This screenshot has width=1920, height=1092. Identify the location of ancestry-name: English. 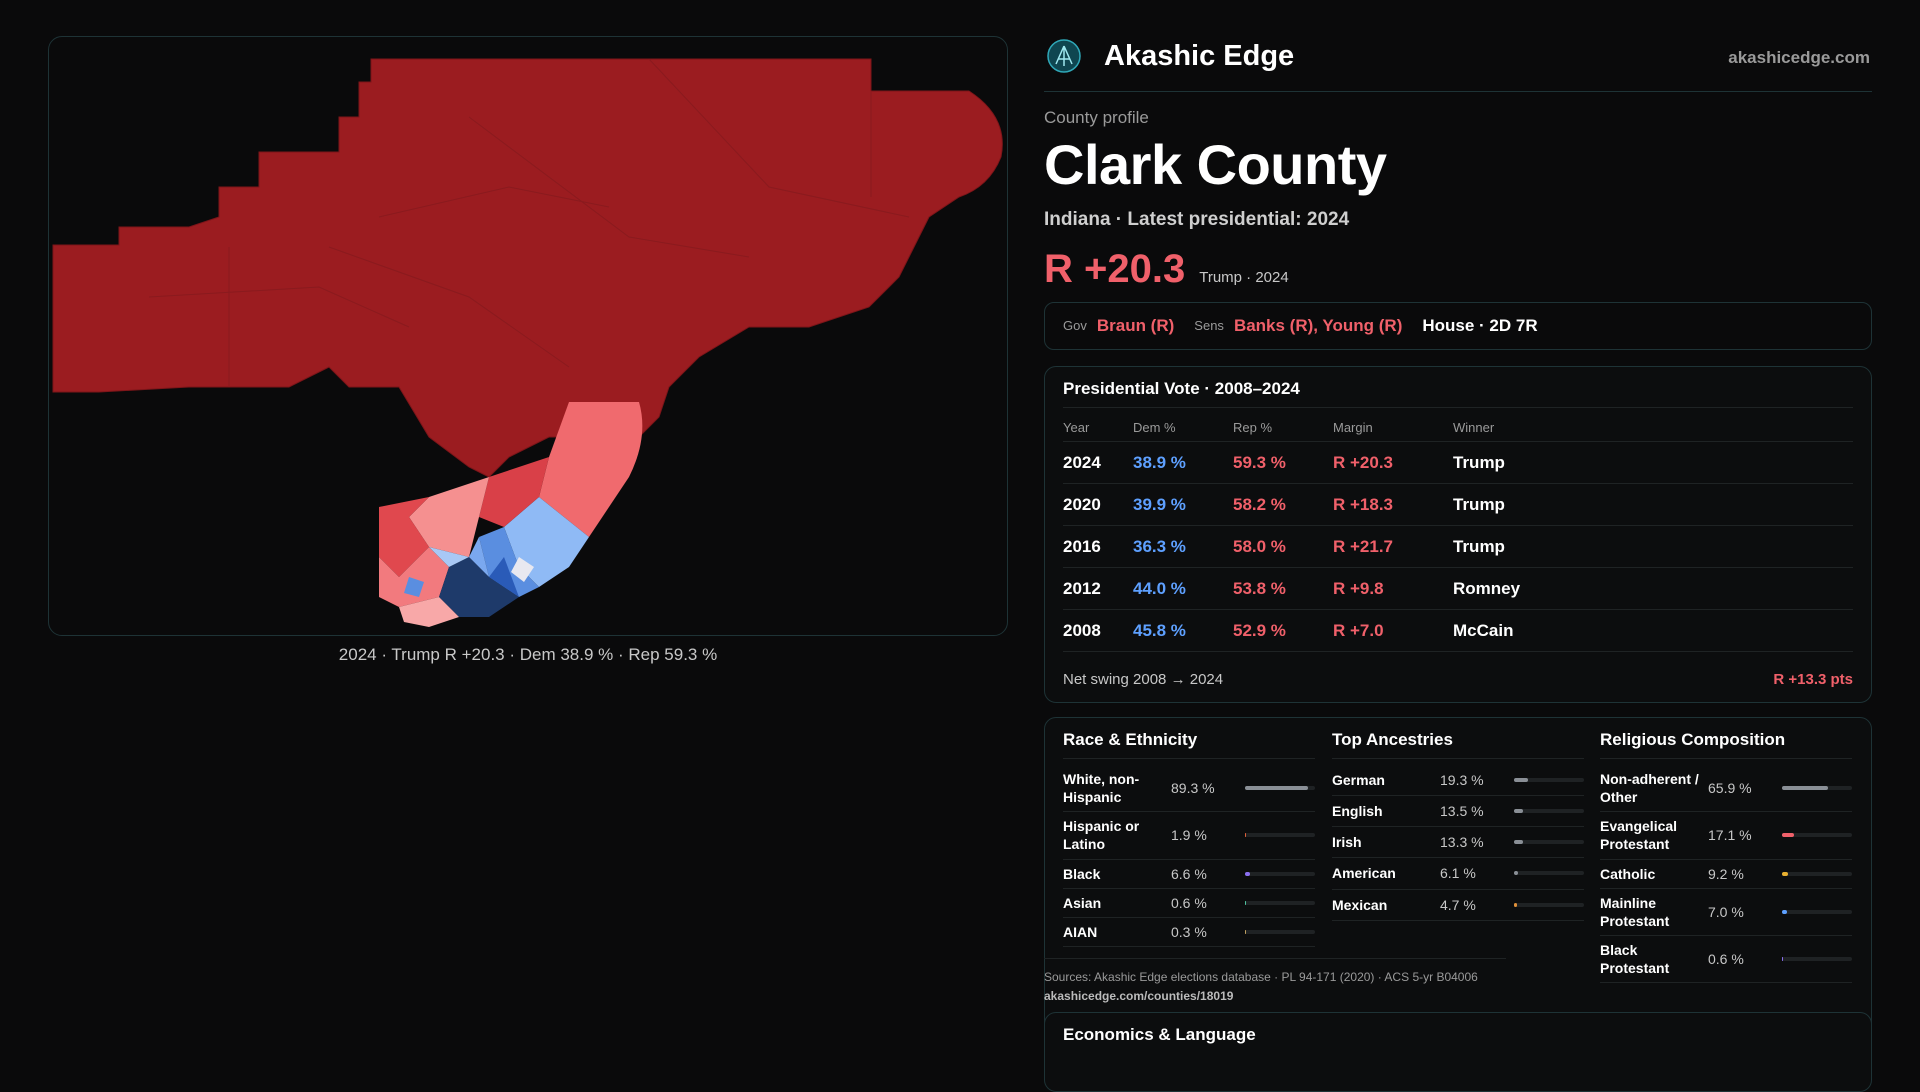
(1357, 810).